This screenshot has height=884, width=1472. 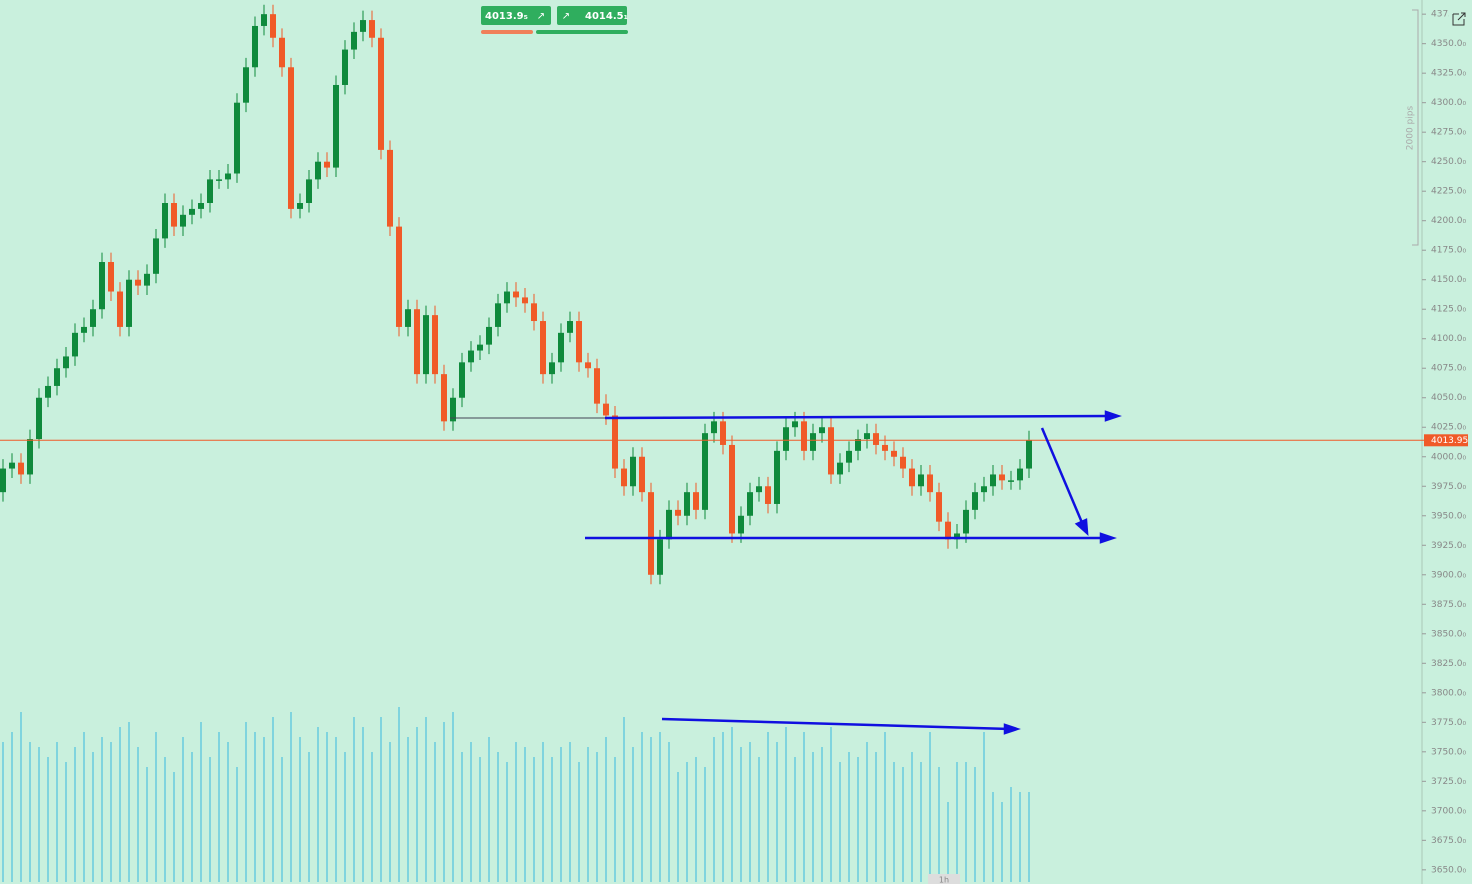 What do you see at coordinates (1448, 752) in the screenshot?
I see `y-tick-label: 3750.0₀` at bounding box center [1448, 752].